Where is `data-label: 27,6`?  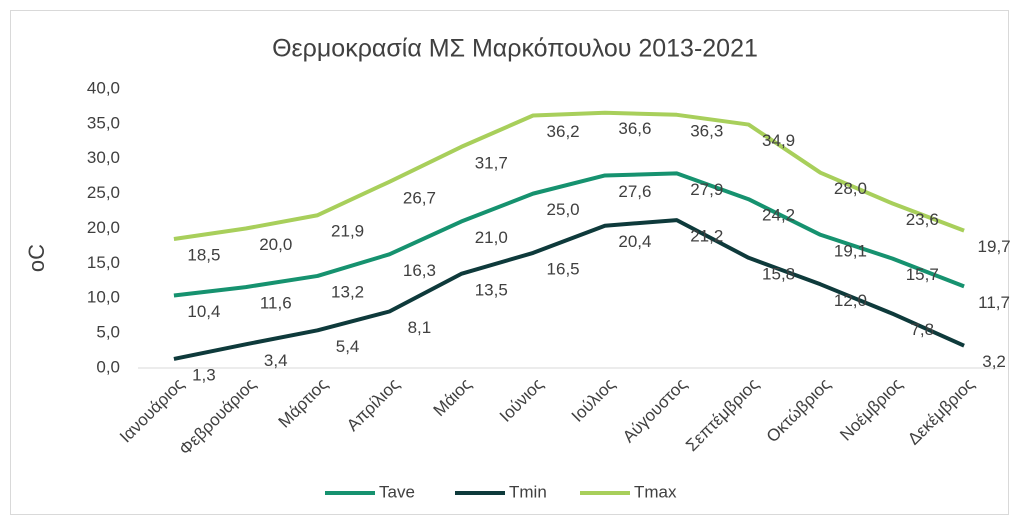 data-label: 27,6 is located at coordinates (634, 191).